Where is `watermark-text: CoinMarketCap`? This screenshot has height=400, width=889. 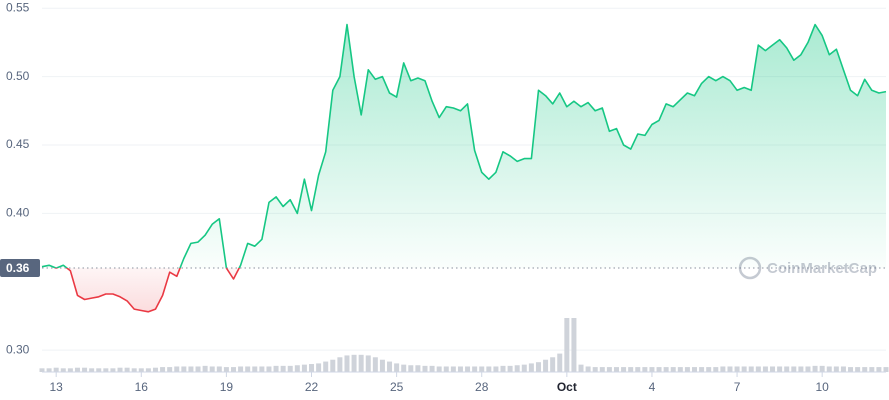
watermark-text: CoinMarketCap is located at coordinates (822, 268).